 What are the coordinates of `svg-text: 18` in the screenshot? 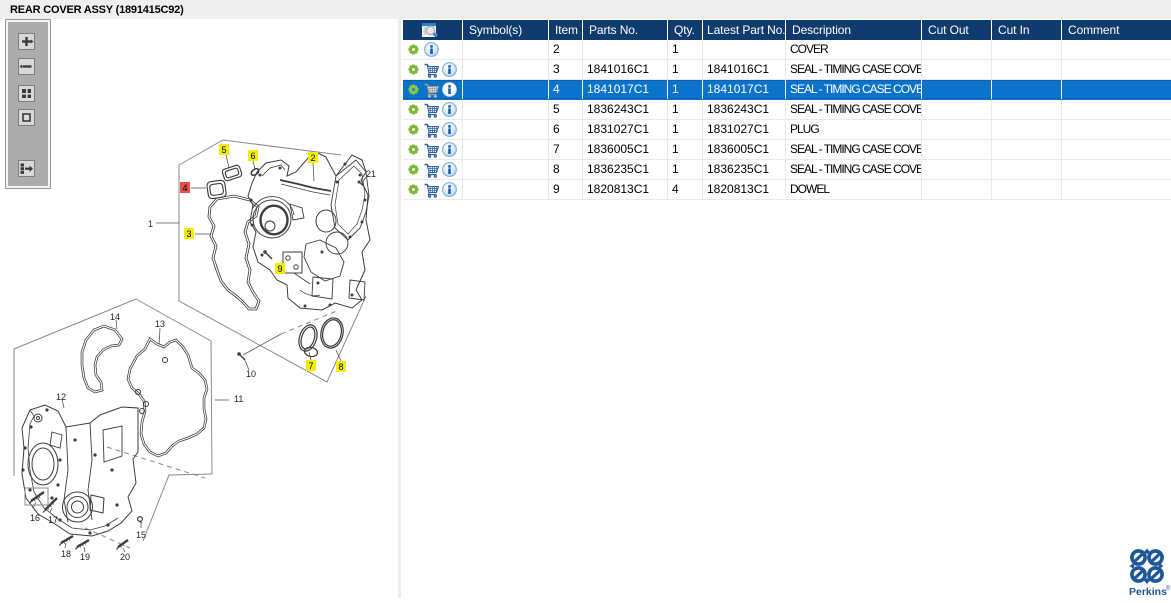 It's located at (66, 554).